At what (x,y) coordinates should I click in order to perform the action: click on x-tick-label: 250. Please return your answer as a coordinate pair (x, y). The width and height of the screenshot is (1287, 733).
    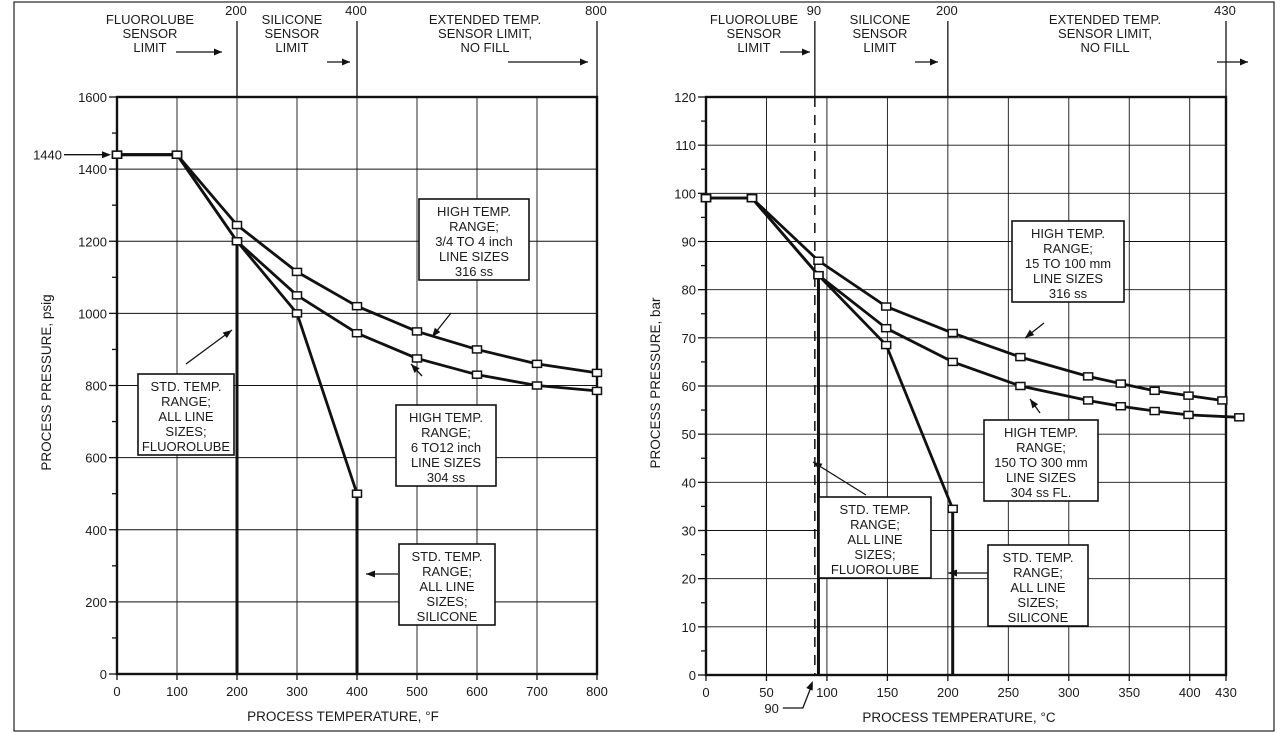
    Looking at the image, I should click on (1008, 692).